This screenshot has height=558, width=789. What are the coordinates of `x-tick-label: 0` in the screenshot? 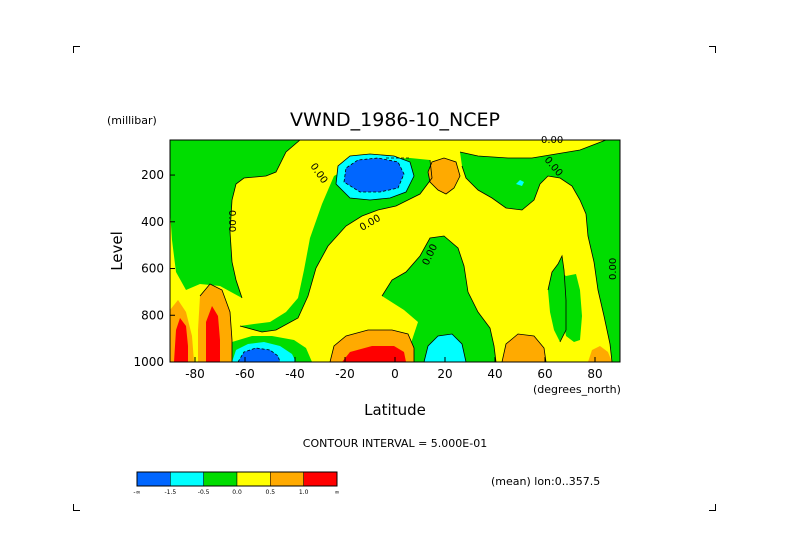 It's located at (395, 374).